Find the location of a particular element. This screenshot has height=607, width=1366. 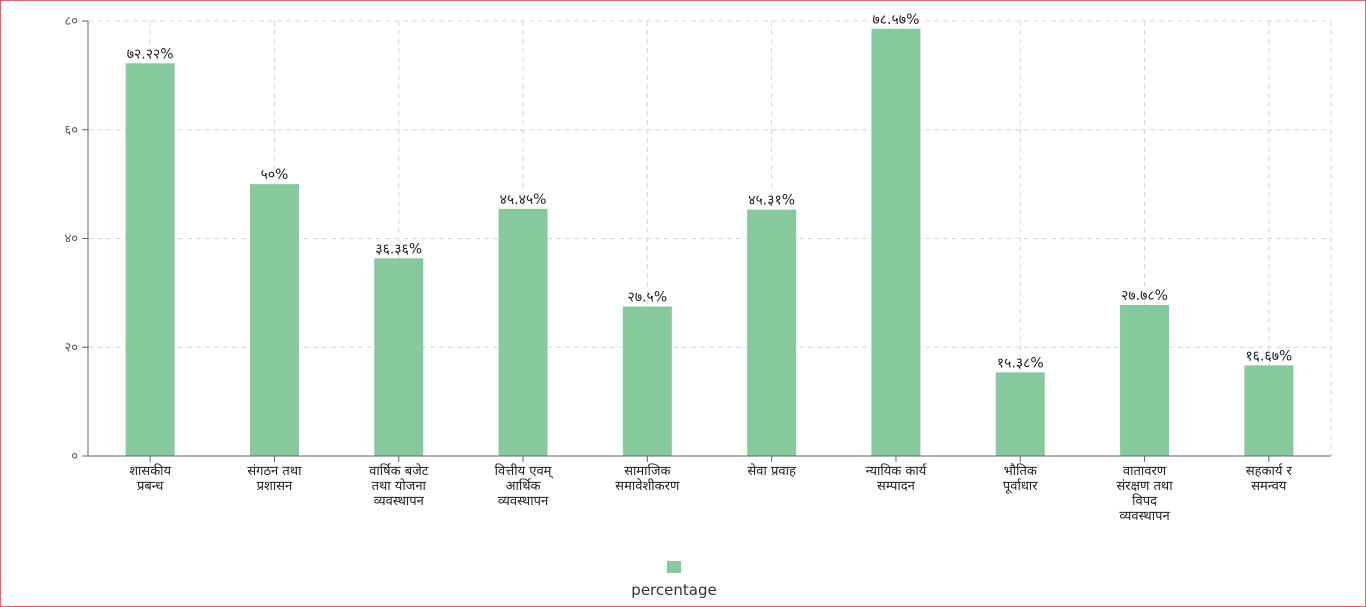

x-category-label-line: भौतिक is located at coordinates (1021, 471).